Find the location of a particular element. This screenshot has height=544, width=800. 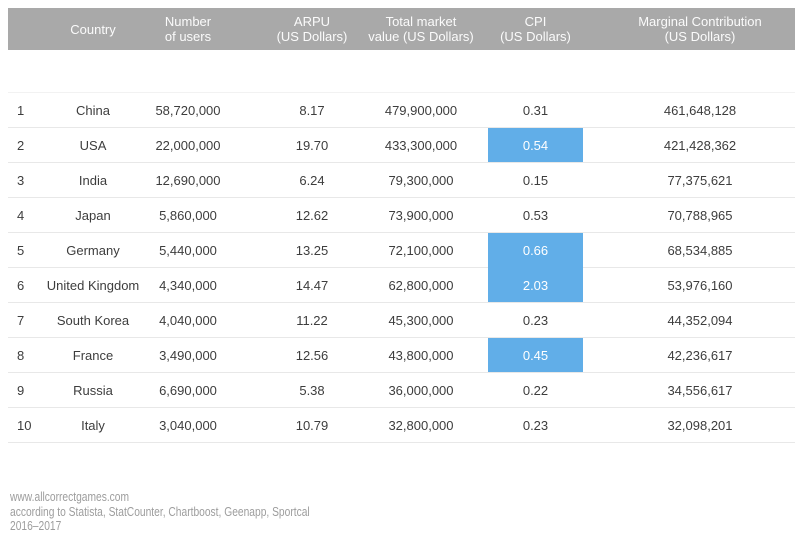

cell-country: Italy is located at coordinates (93, 425).